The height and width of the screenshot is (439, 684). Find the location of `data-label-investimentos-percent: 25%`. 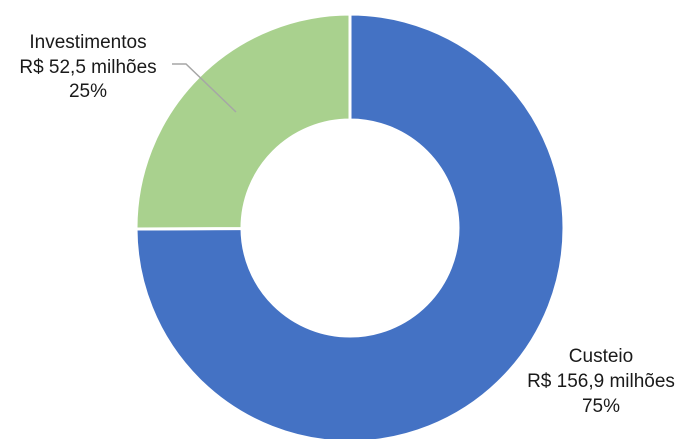

data-label-investimentos-percent: 25% is located at coordinates (88, 91).